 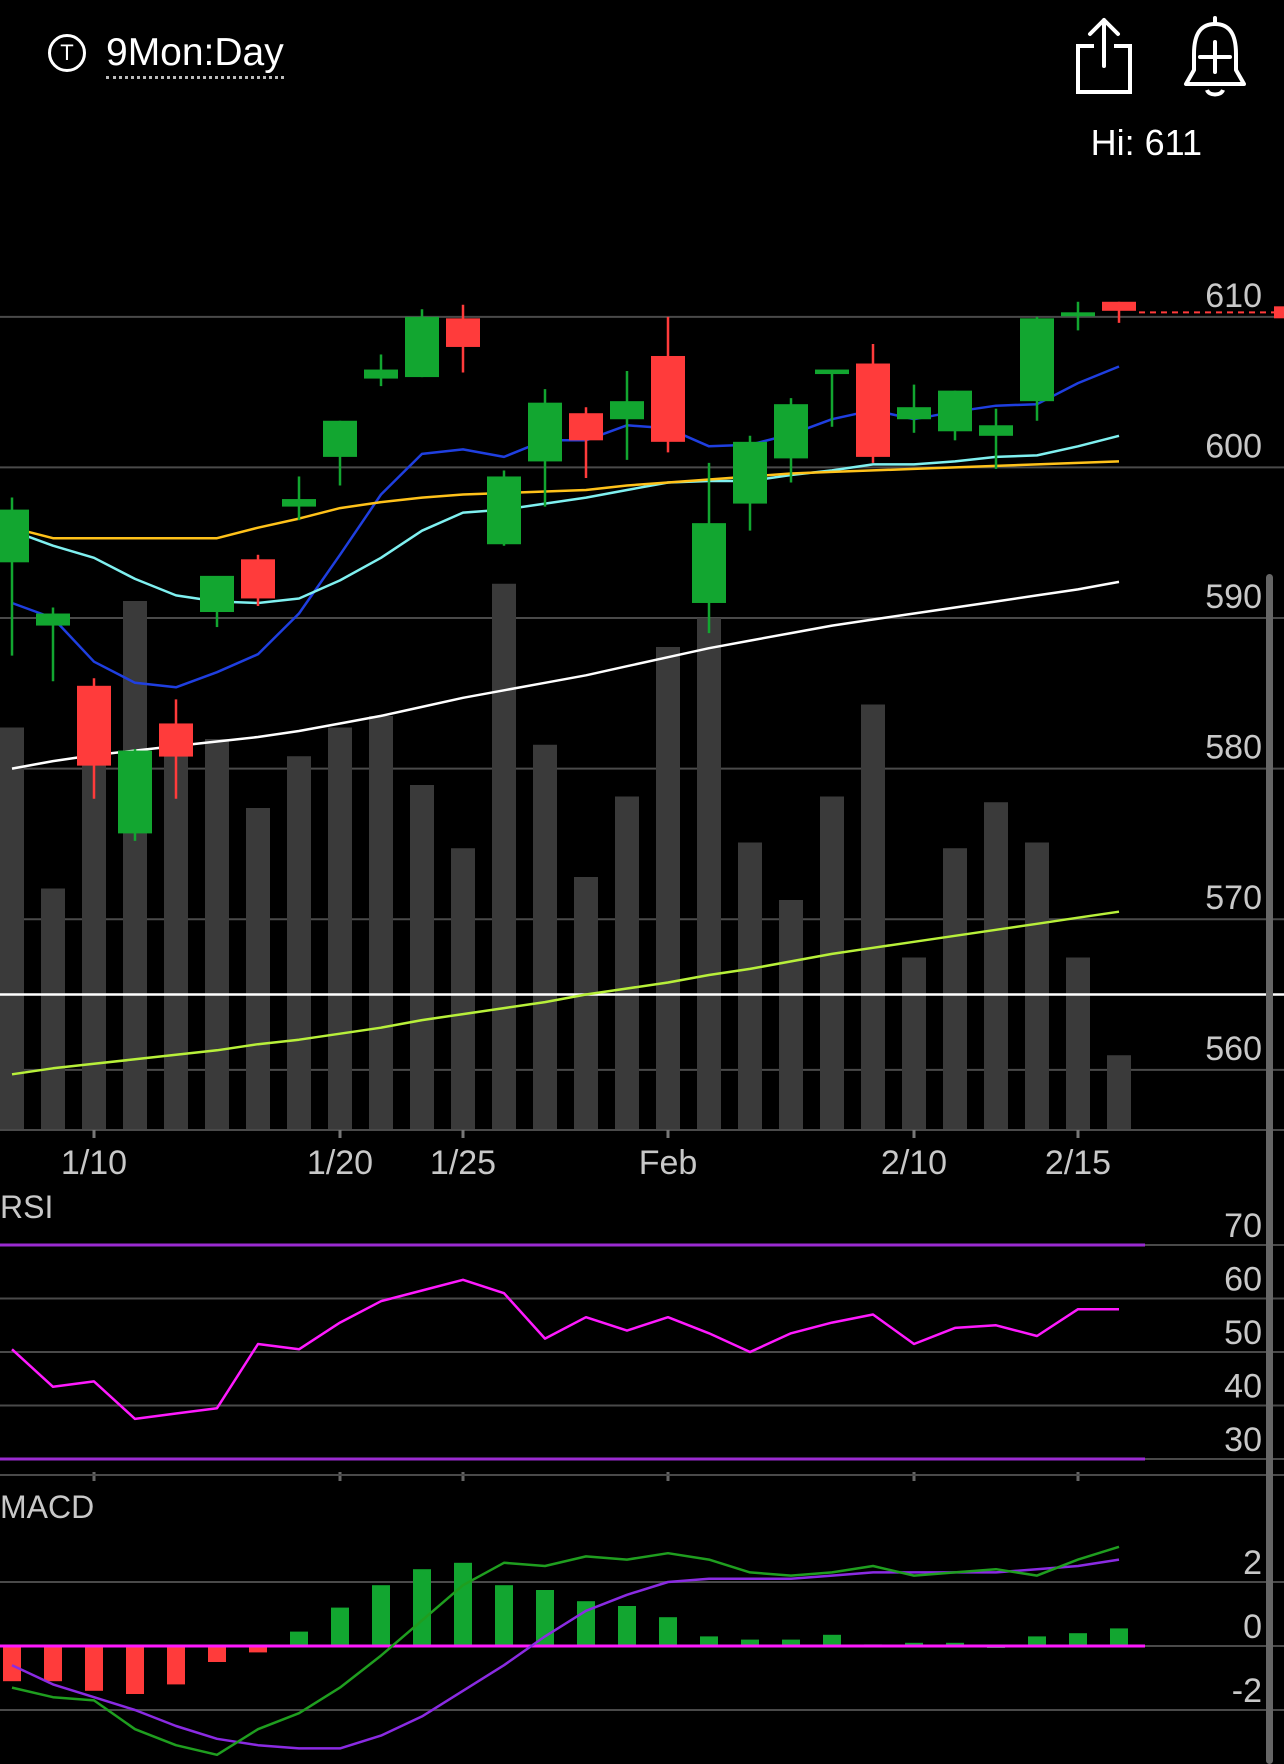 What do you see at coordinates (642, 81) in the screenshot?
I see `chart-header: T 9Mon:Day Hi: 611` at bounding box center [642, 81].